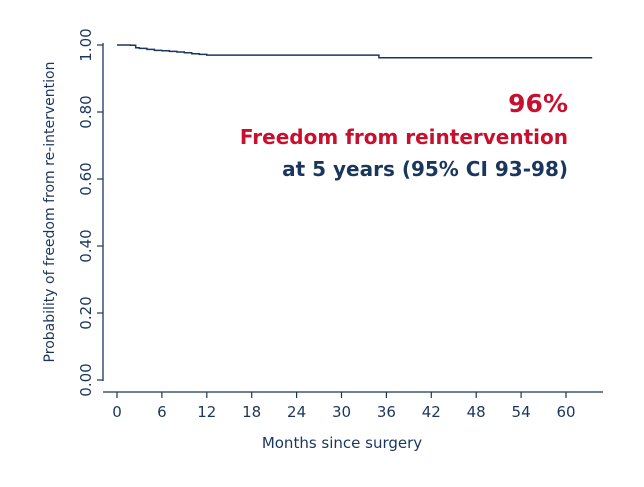 The image size is (644, 487). What do you see at coordinates (296, 412) in the screenshot?
I see `x-tick-label: 24` at bounding box center [296, 412].